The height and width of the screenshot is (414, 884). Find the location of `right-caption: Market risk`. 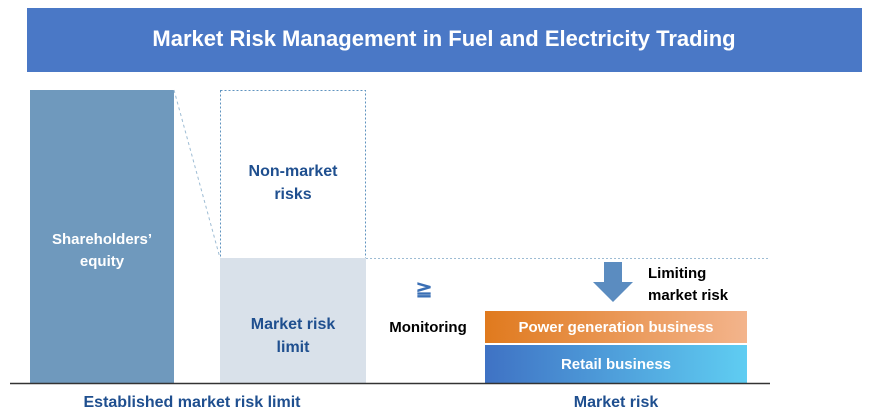

right-caption: Market risk is located at coordinates (616, 402).